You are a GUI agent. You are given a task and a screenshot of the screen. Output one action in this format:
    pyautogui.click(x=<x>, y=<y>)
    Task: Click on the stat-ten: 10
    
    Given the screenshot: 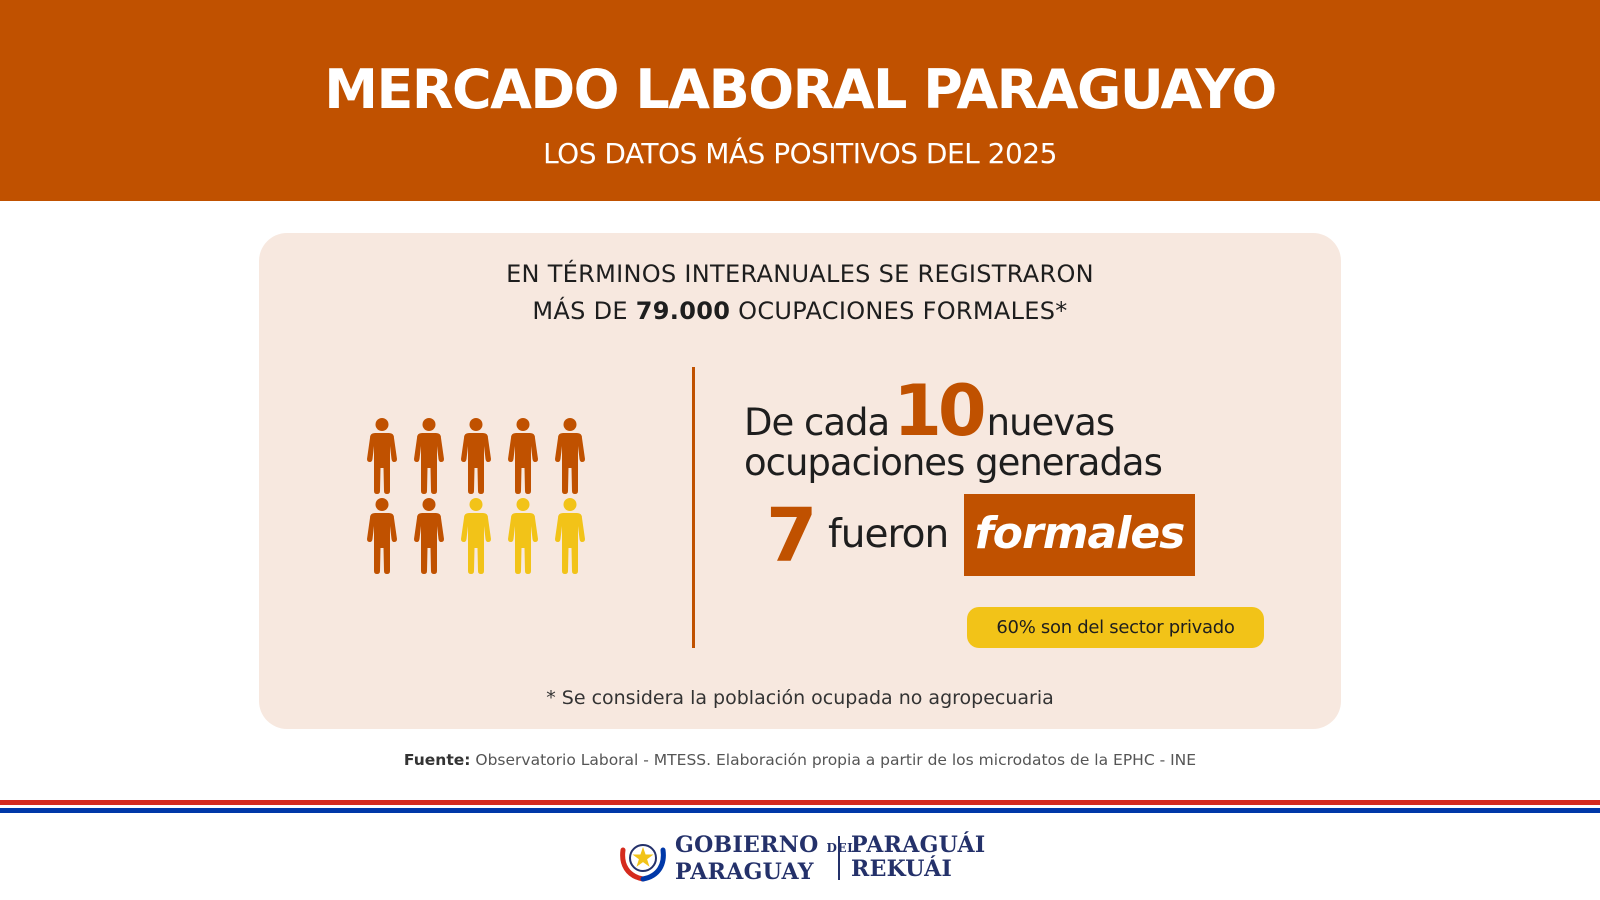 What is the action you would take?
    pyautogui.click(x=939, y=411)
    